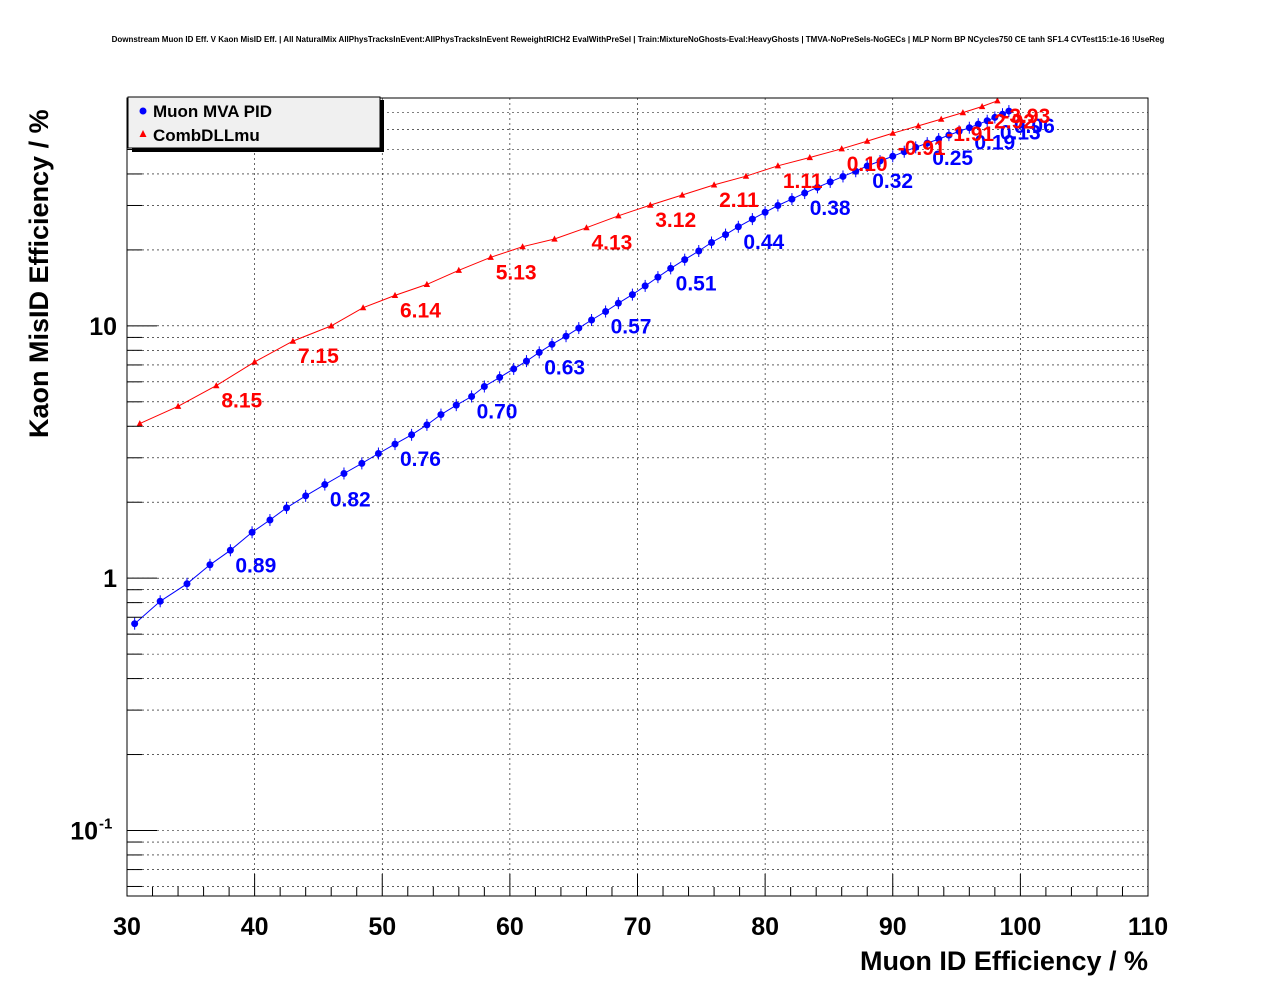  Describe the element at coordinates (1034, 126) in the screenshot. I see `data-label: 0.06` at that location.